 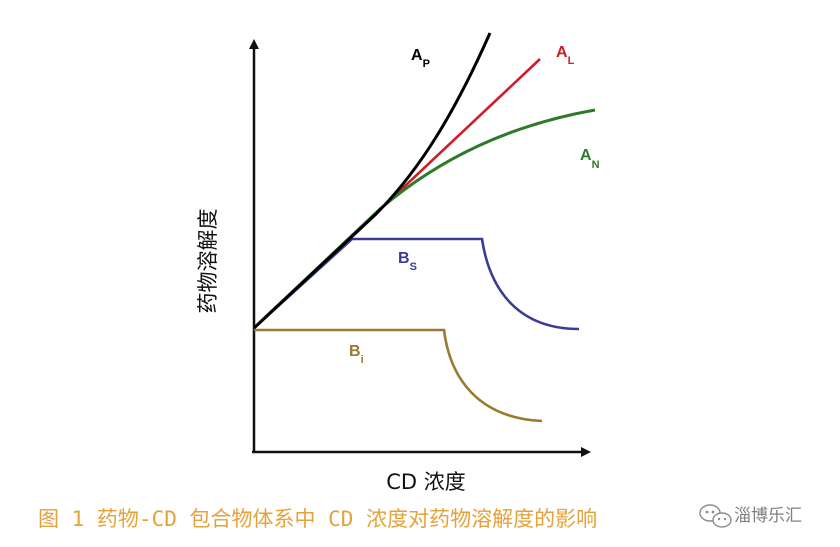 What do you see at coordinates (426, 482) in the screenshot?
I see `x-axis-title: CD 浓度` at bounding box center [426, 482].